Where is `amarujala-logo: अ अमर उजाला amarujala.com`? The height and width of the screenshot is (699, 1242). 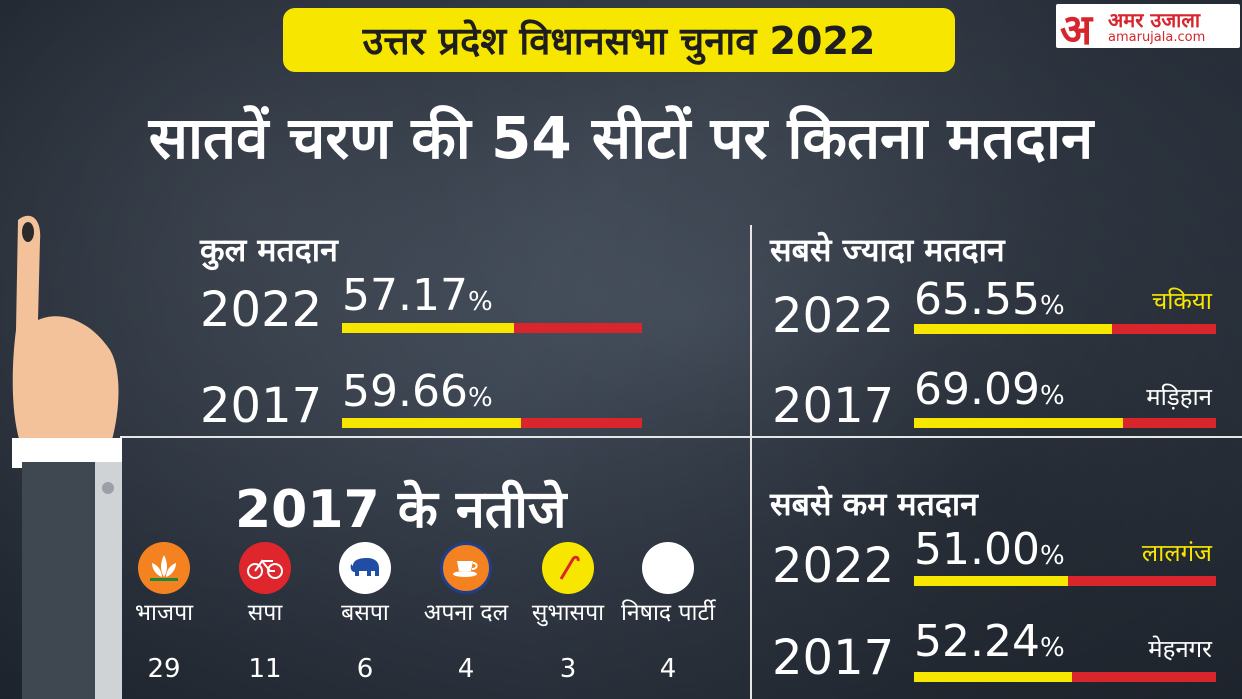
amarujala-logo: अ अमर उजाला amarujala.com is located at coordinates (1148, 29).